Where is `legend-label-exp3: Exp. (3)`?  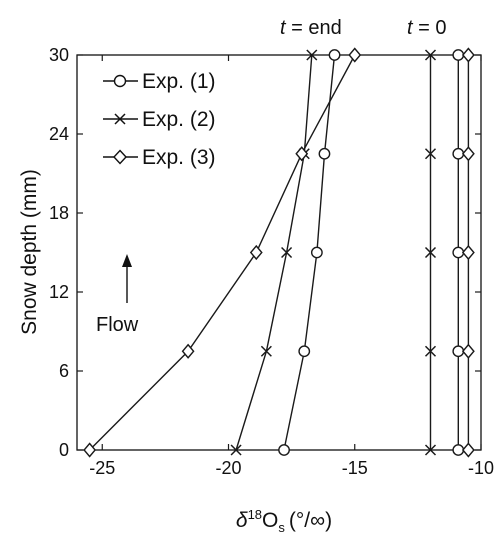
legend-label-exp3: Exp. (3) is located at coordinates (179, 157).